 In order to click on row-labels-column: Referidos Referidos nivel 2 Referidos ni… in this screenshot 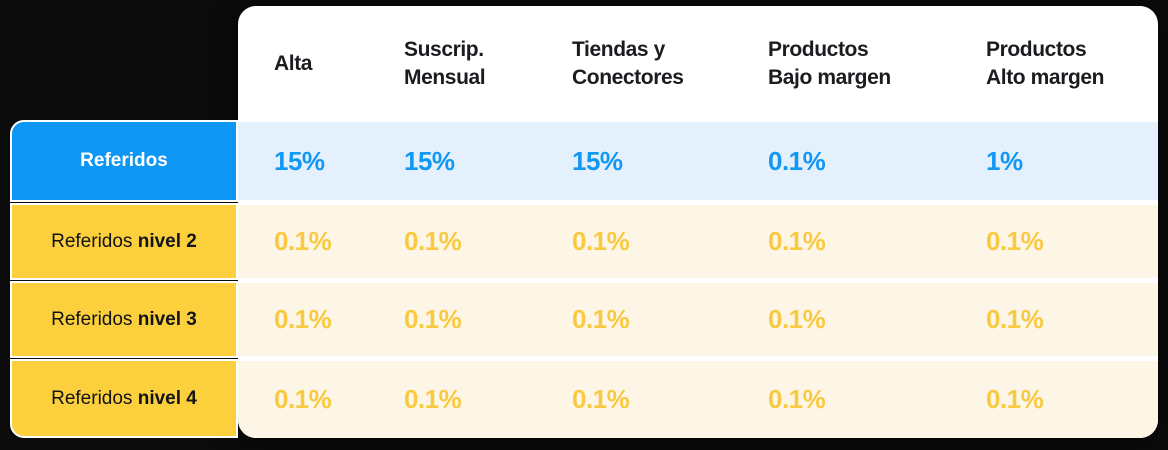, I will do `click(124, 279)`.